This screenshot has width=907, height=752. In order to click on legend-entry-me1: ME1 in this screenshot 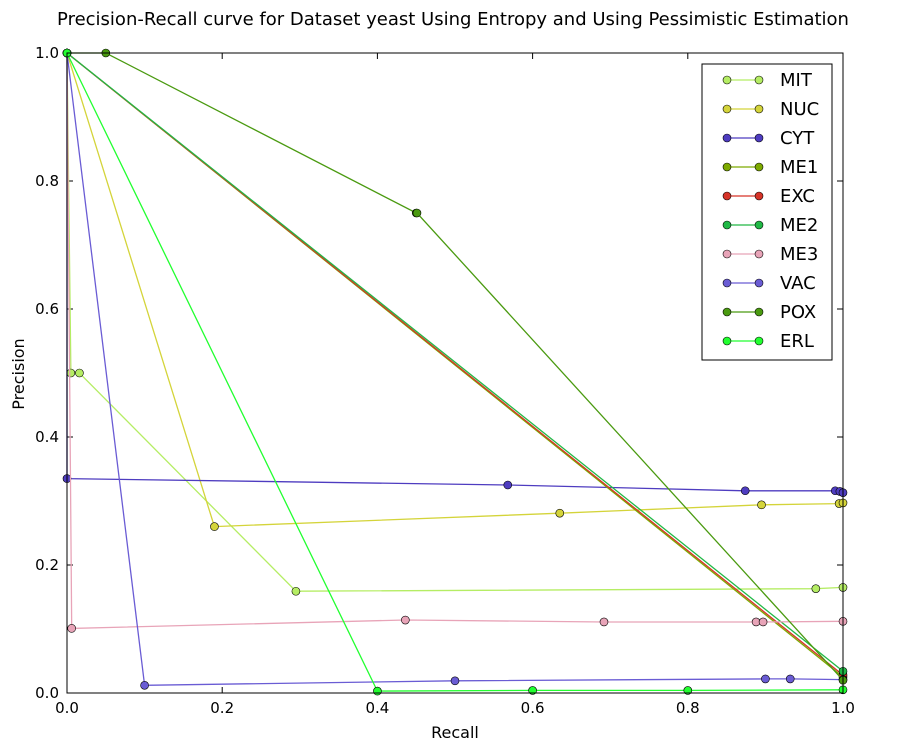, I will do `click(770, 167)`.